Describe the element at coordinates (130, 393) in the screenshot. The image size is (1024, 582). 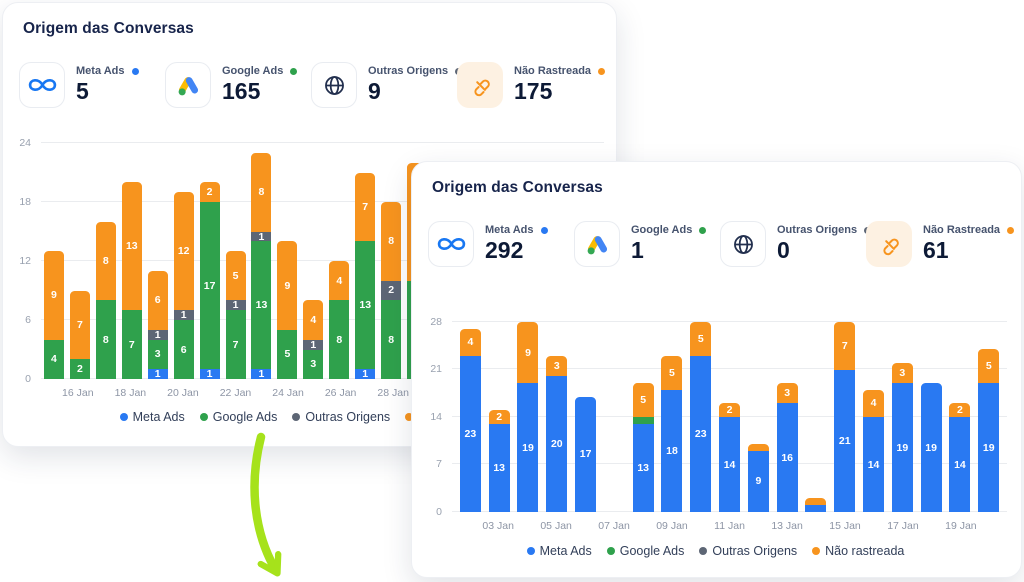
I see `x-axis-label: 18 Jan` at that location.